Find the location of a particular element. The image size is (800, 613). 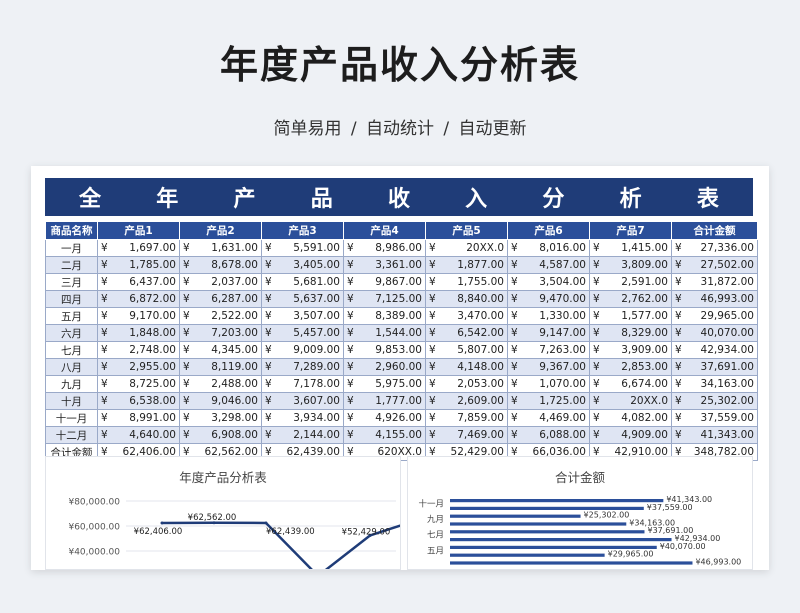

amount-cell: 8,986.00 is located at coordinates (390, 248).